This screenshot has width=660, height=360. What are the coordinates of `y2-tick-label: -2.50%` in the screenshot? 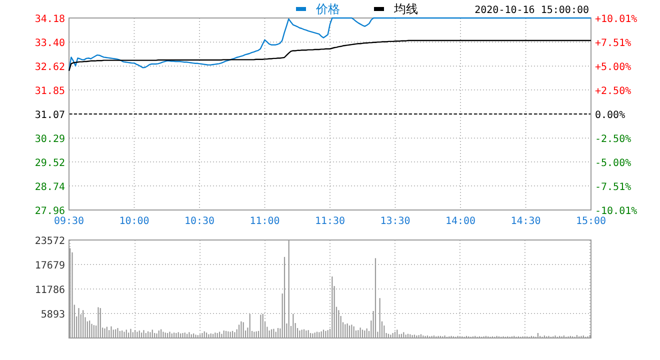 It's located at (613, 139).